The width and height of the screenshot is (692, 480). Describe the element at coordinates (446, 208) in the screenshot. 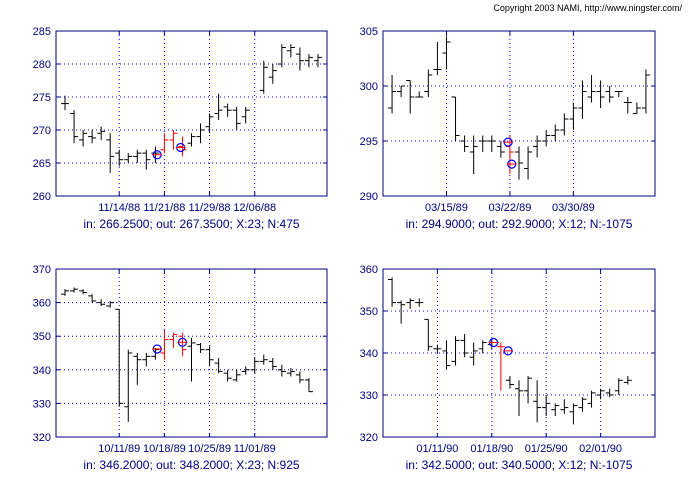

I see `x-tick-label: 03/15/89` at that location.